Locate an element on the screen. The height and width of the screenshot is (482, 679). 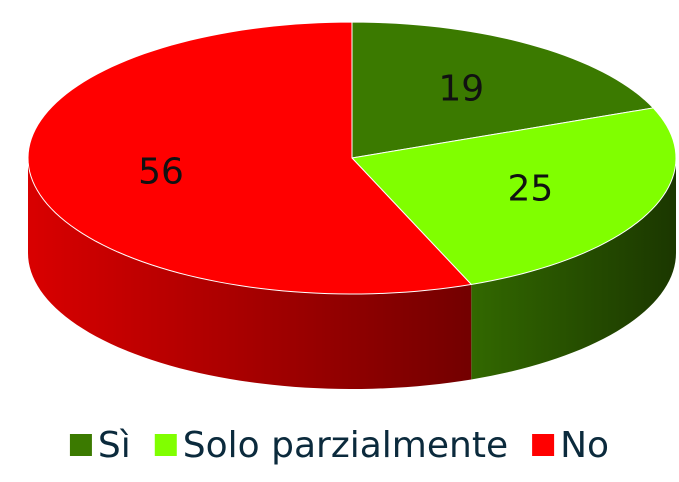
data-label: 19 is located at coordinates (461, 89).